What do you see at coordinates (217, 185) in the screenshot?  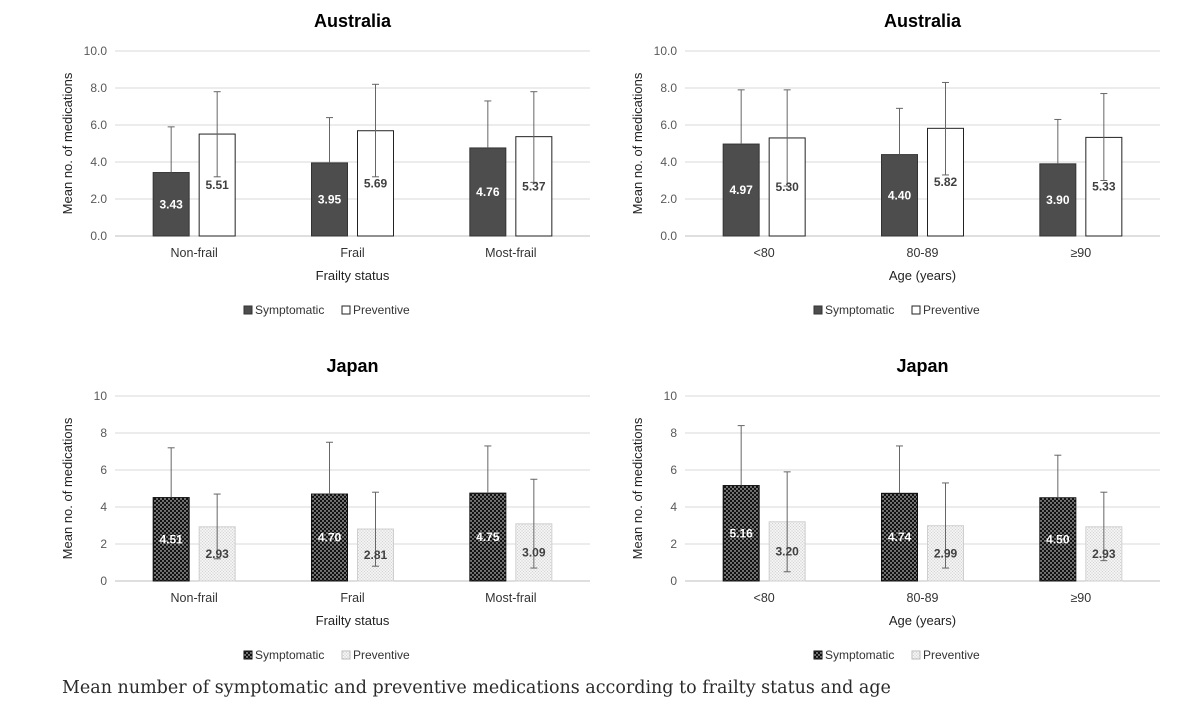 I see `data-label: 5.51` at bounding box center [217, 185].